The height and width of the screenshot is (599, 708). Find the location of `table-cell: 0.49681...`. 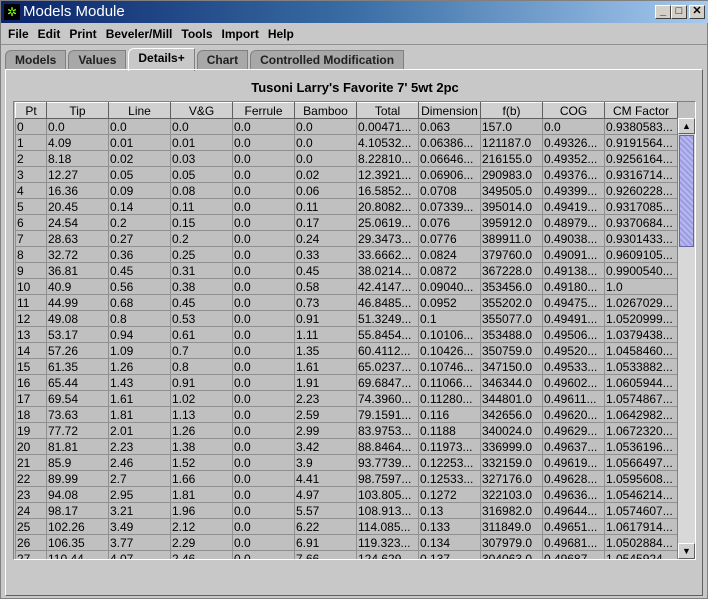

table-cell: 0.49681... is located at coordinates (573, 542).